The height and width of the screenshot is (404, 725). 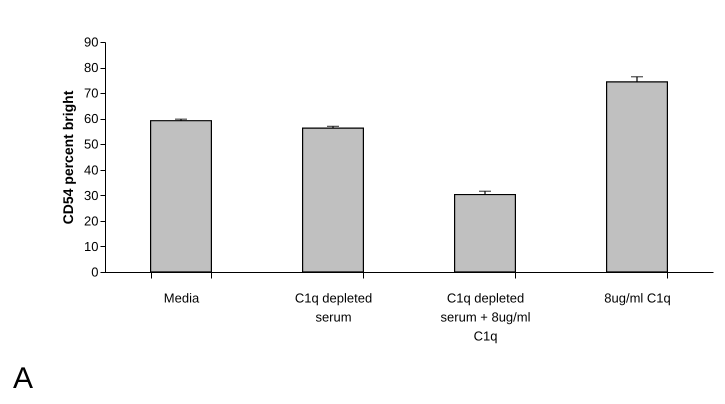 What do you see at coordinates (91, 93) in the screenshot?
I see `y-tick-label: 70` at bounding box center [91, 93].